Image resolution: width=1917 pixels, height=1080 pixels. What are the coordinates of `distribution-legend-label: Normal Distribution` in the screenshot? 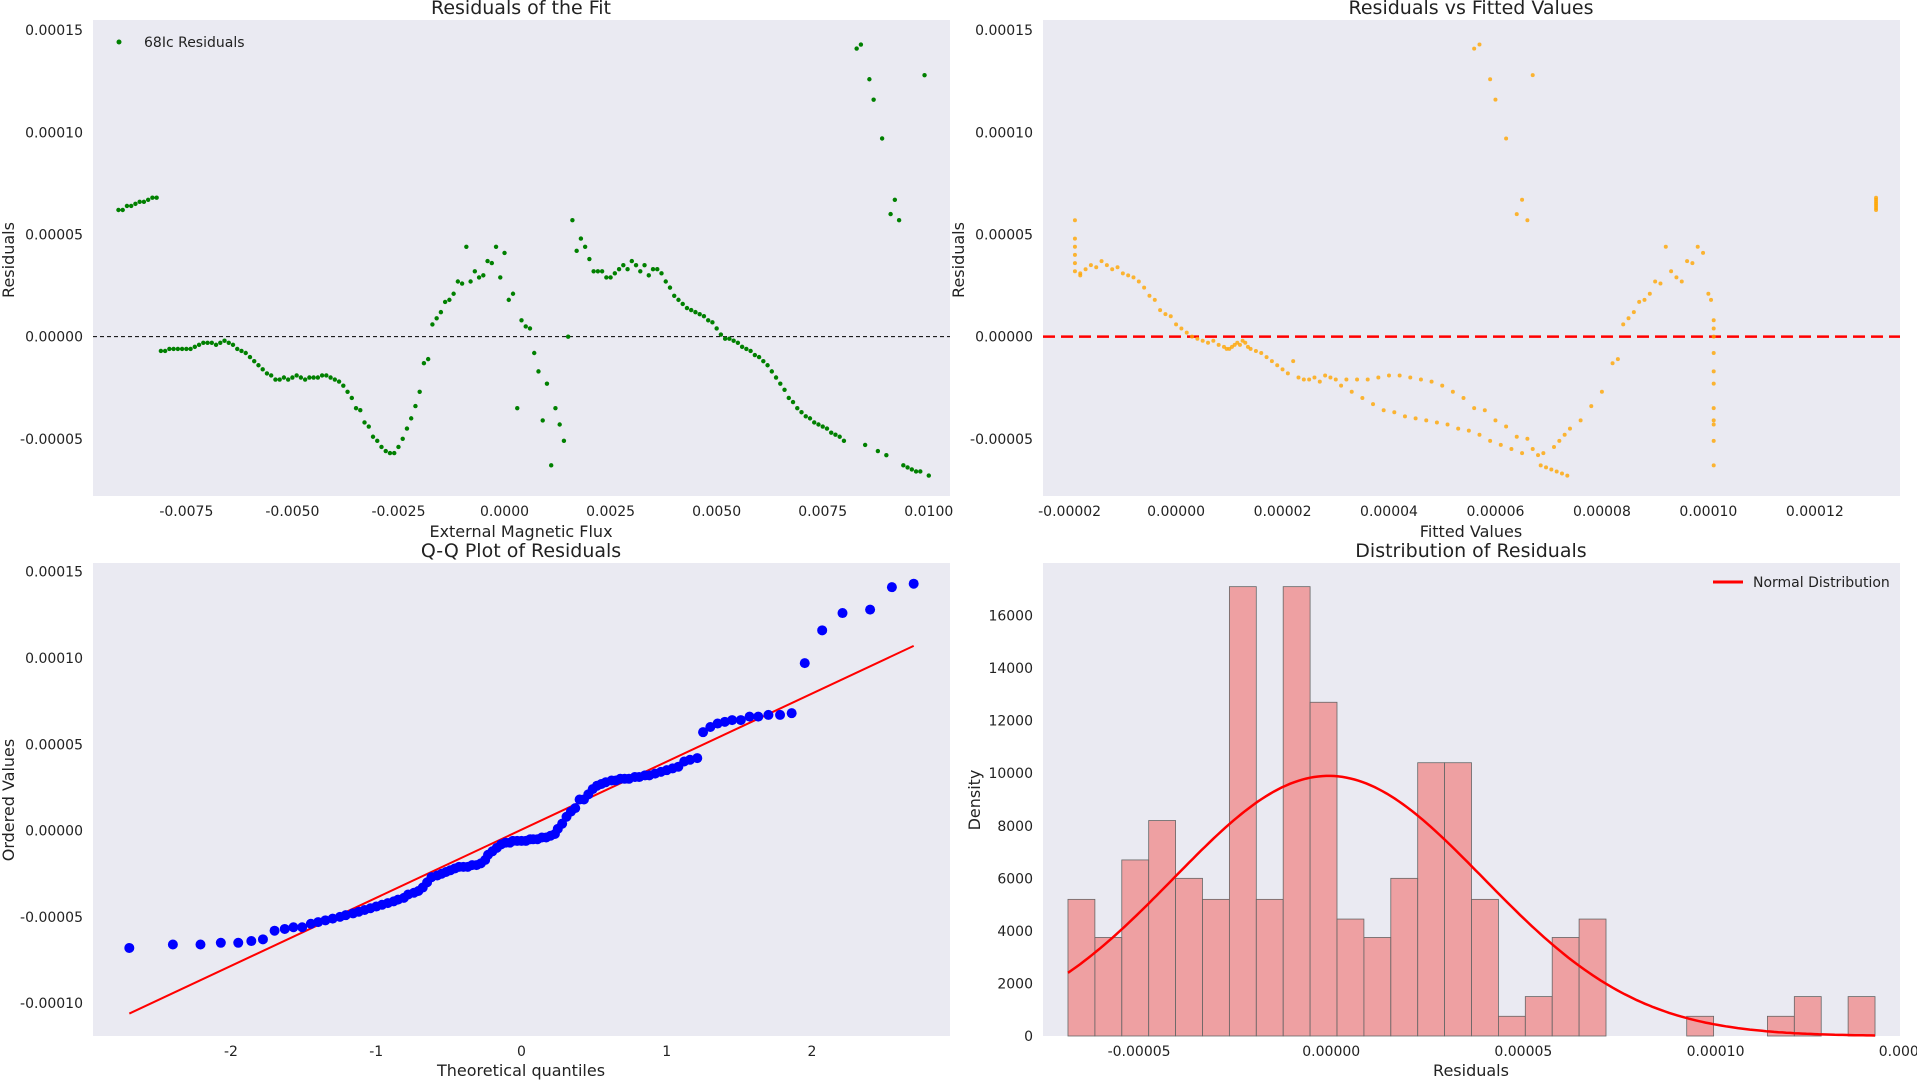 It's located at (1821, 583).